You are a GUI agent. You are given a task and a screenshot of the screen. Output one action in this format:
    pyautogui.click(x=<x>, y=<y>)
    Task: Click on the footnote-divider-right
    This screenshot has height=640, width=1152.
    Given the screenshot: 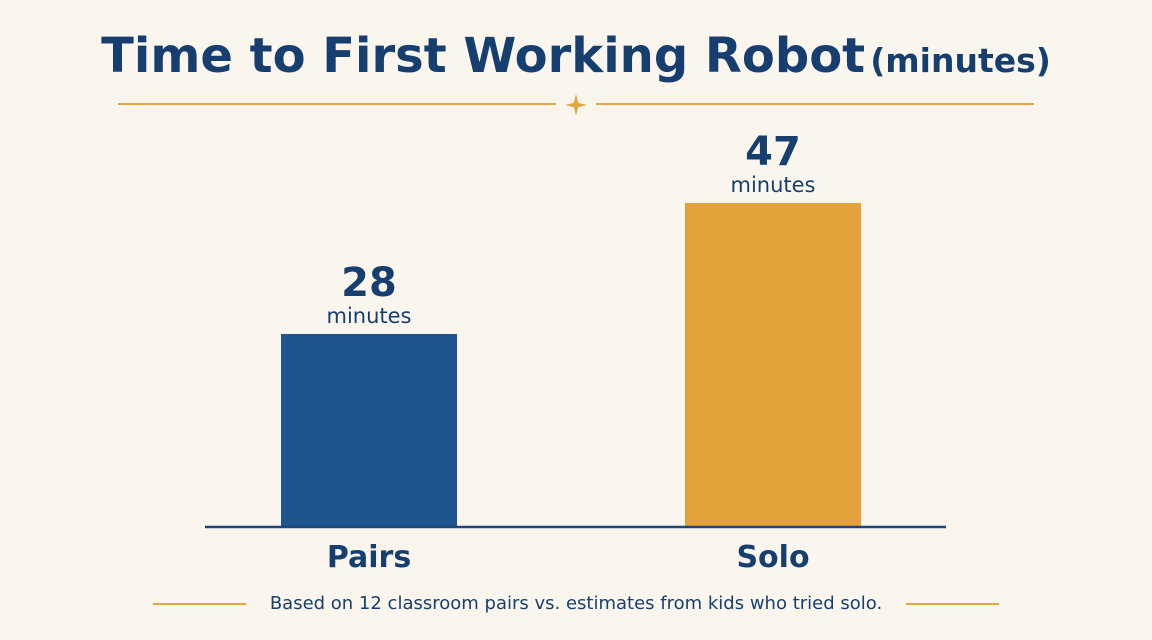 What is the action you would take?
    pyautogui.click(x=952, y=604)
    